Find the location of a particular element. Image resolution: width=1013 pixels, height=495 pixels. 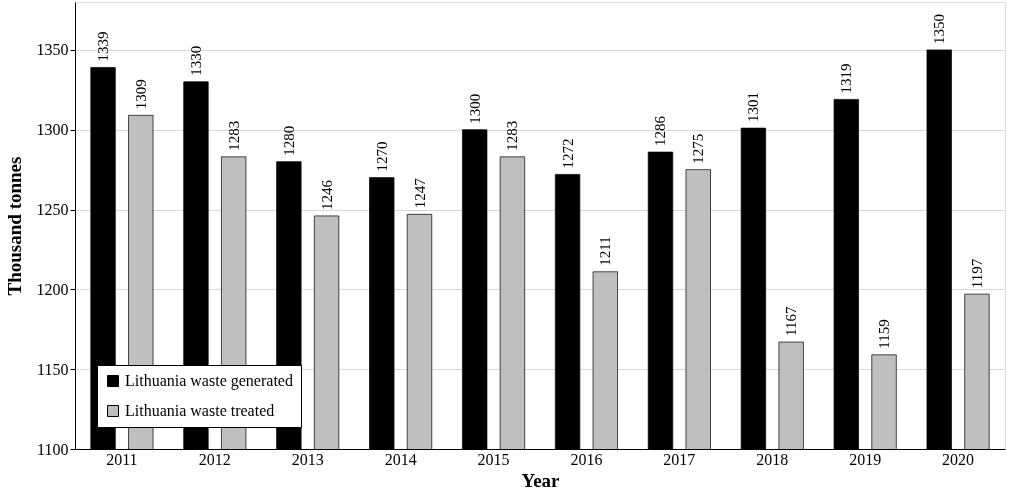

y-axis-title: Thousand tonnes is located at coordinates (14, 226).